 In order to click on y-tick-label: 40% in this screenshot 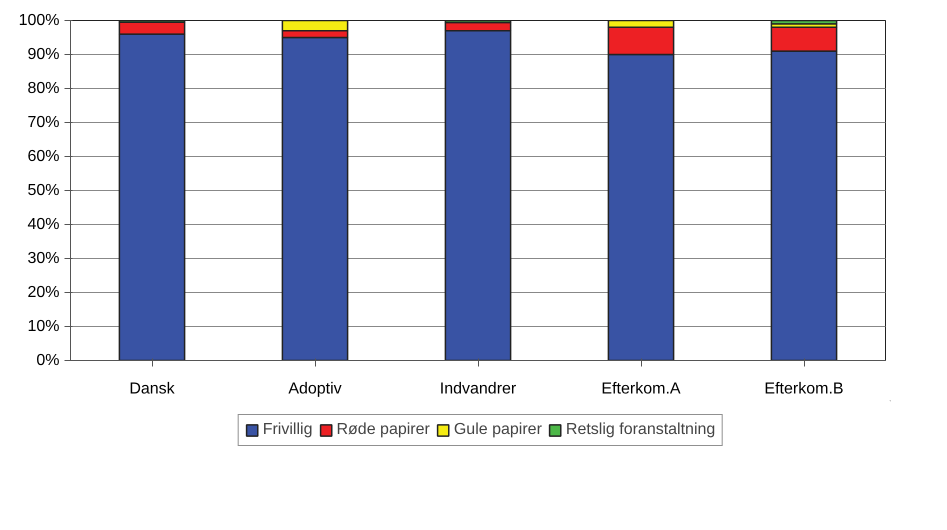, I will do `click(43, 224)`.